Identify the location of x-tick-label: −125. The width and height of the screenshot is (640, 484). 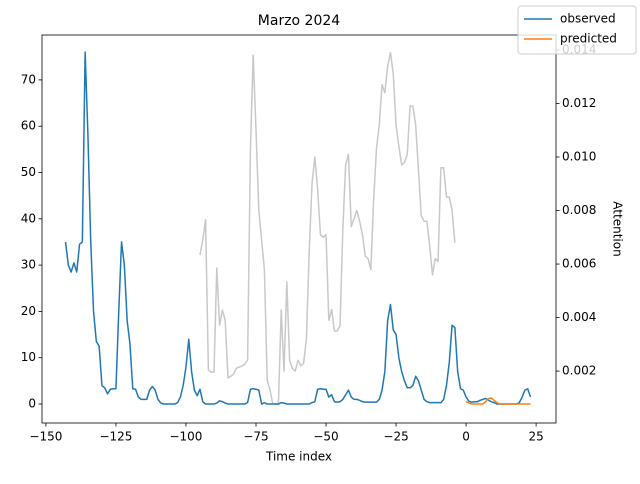
(115, 437).